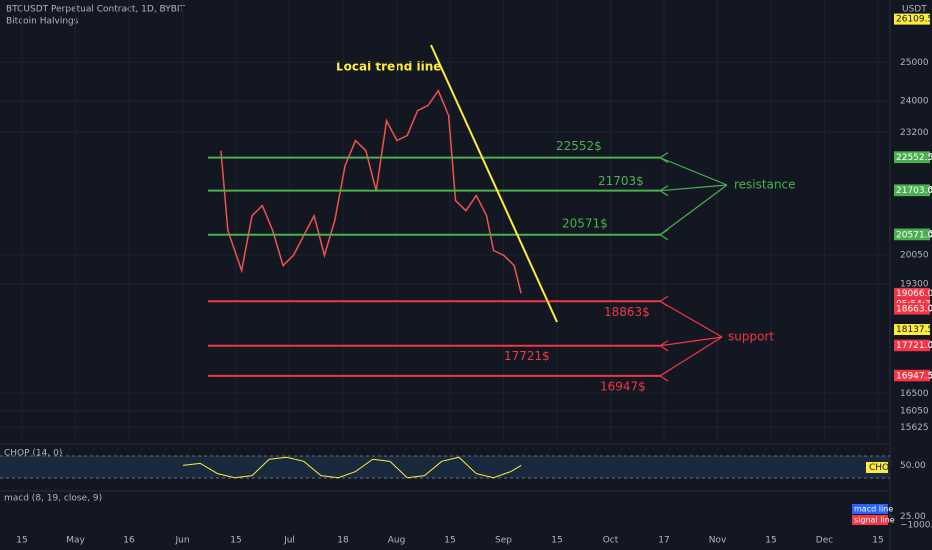  What do you see at coordinates (579, 146) in the screenshot?
I see `level-label: 22552$` at bounding box center [579, 146].